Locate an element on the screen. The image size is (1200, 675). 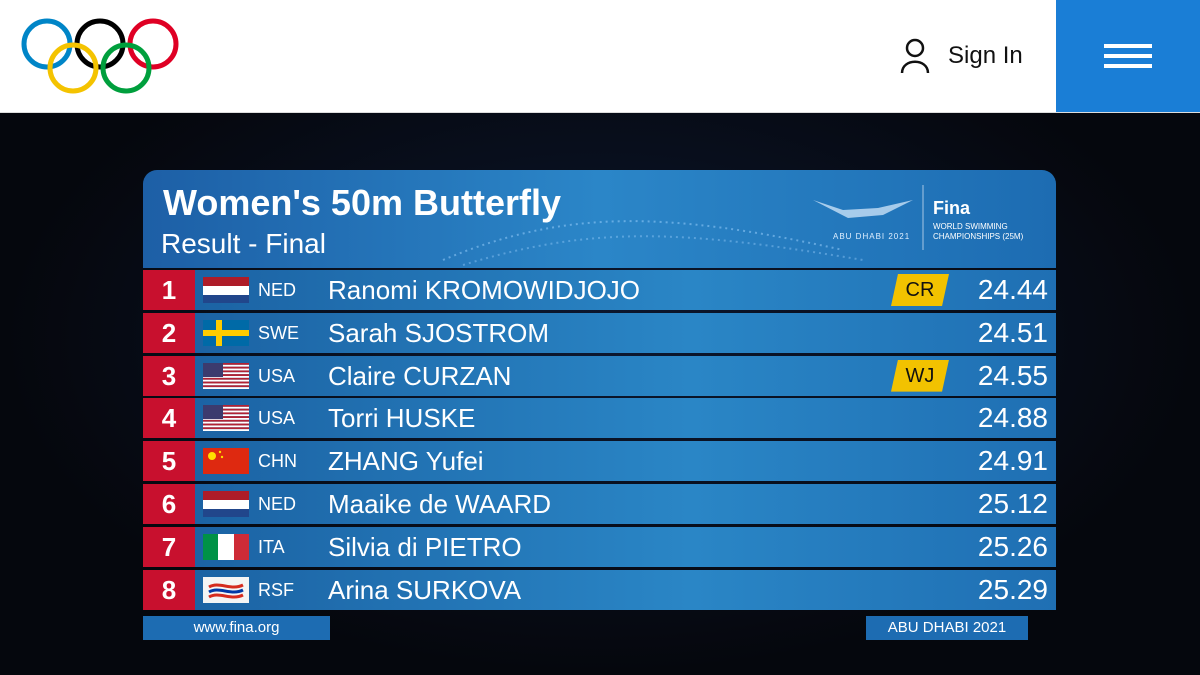
menu-button is located at coordinates (1128, 56).